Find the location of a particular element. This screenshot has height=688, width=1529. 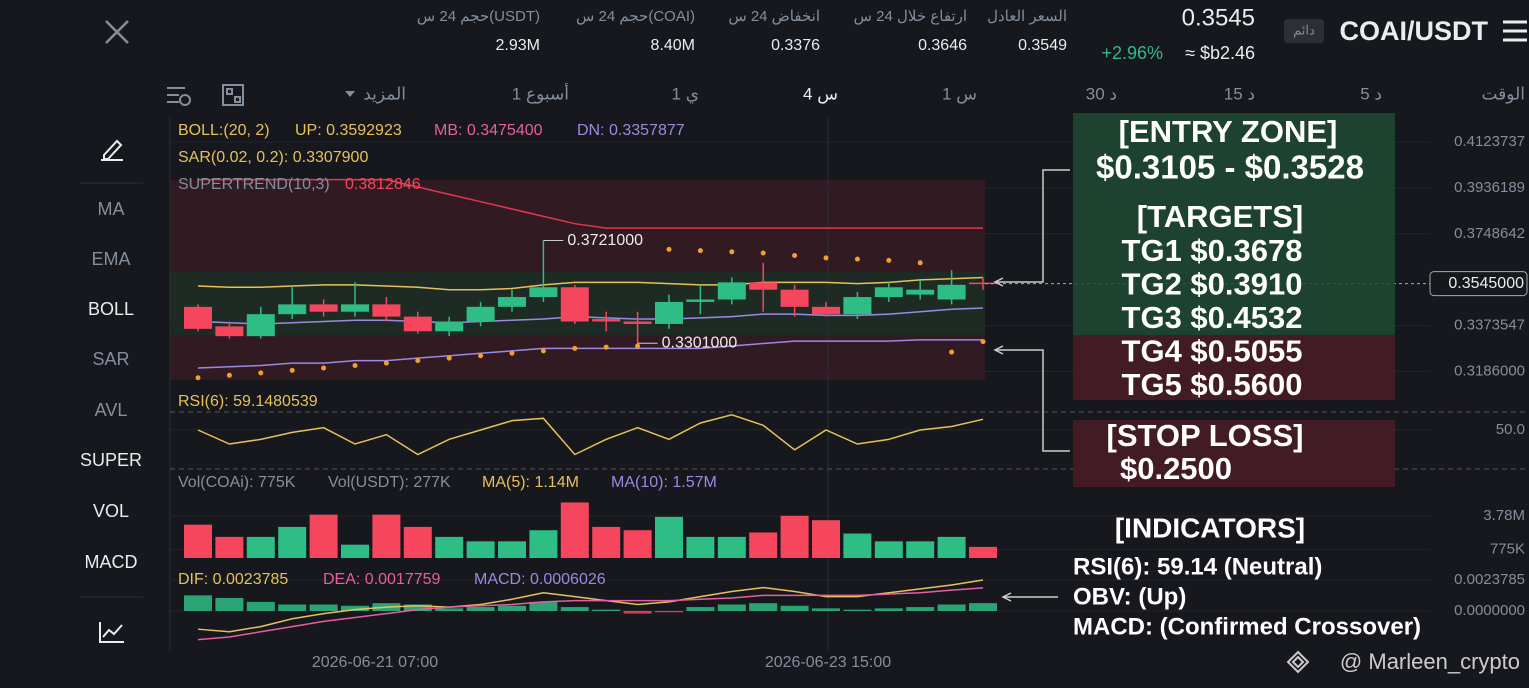

timeframe-tab: 15 د is located at coordinates (1239, 93).